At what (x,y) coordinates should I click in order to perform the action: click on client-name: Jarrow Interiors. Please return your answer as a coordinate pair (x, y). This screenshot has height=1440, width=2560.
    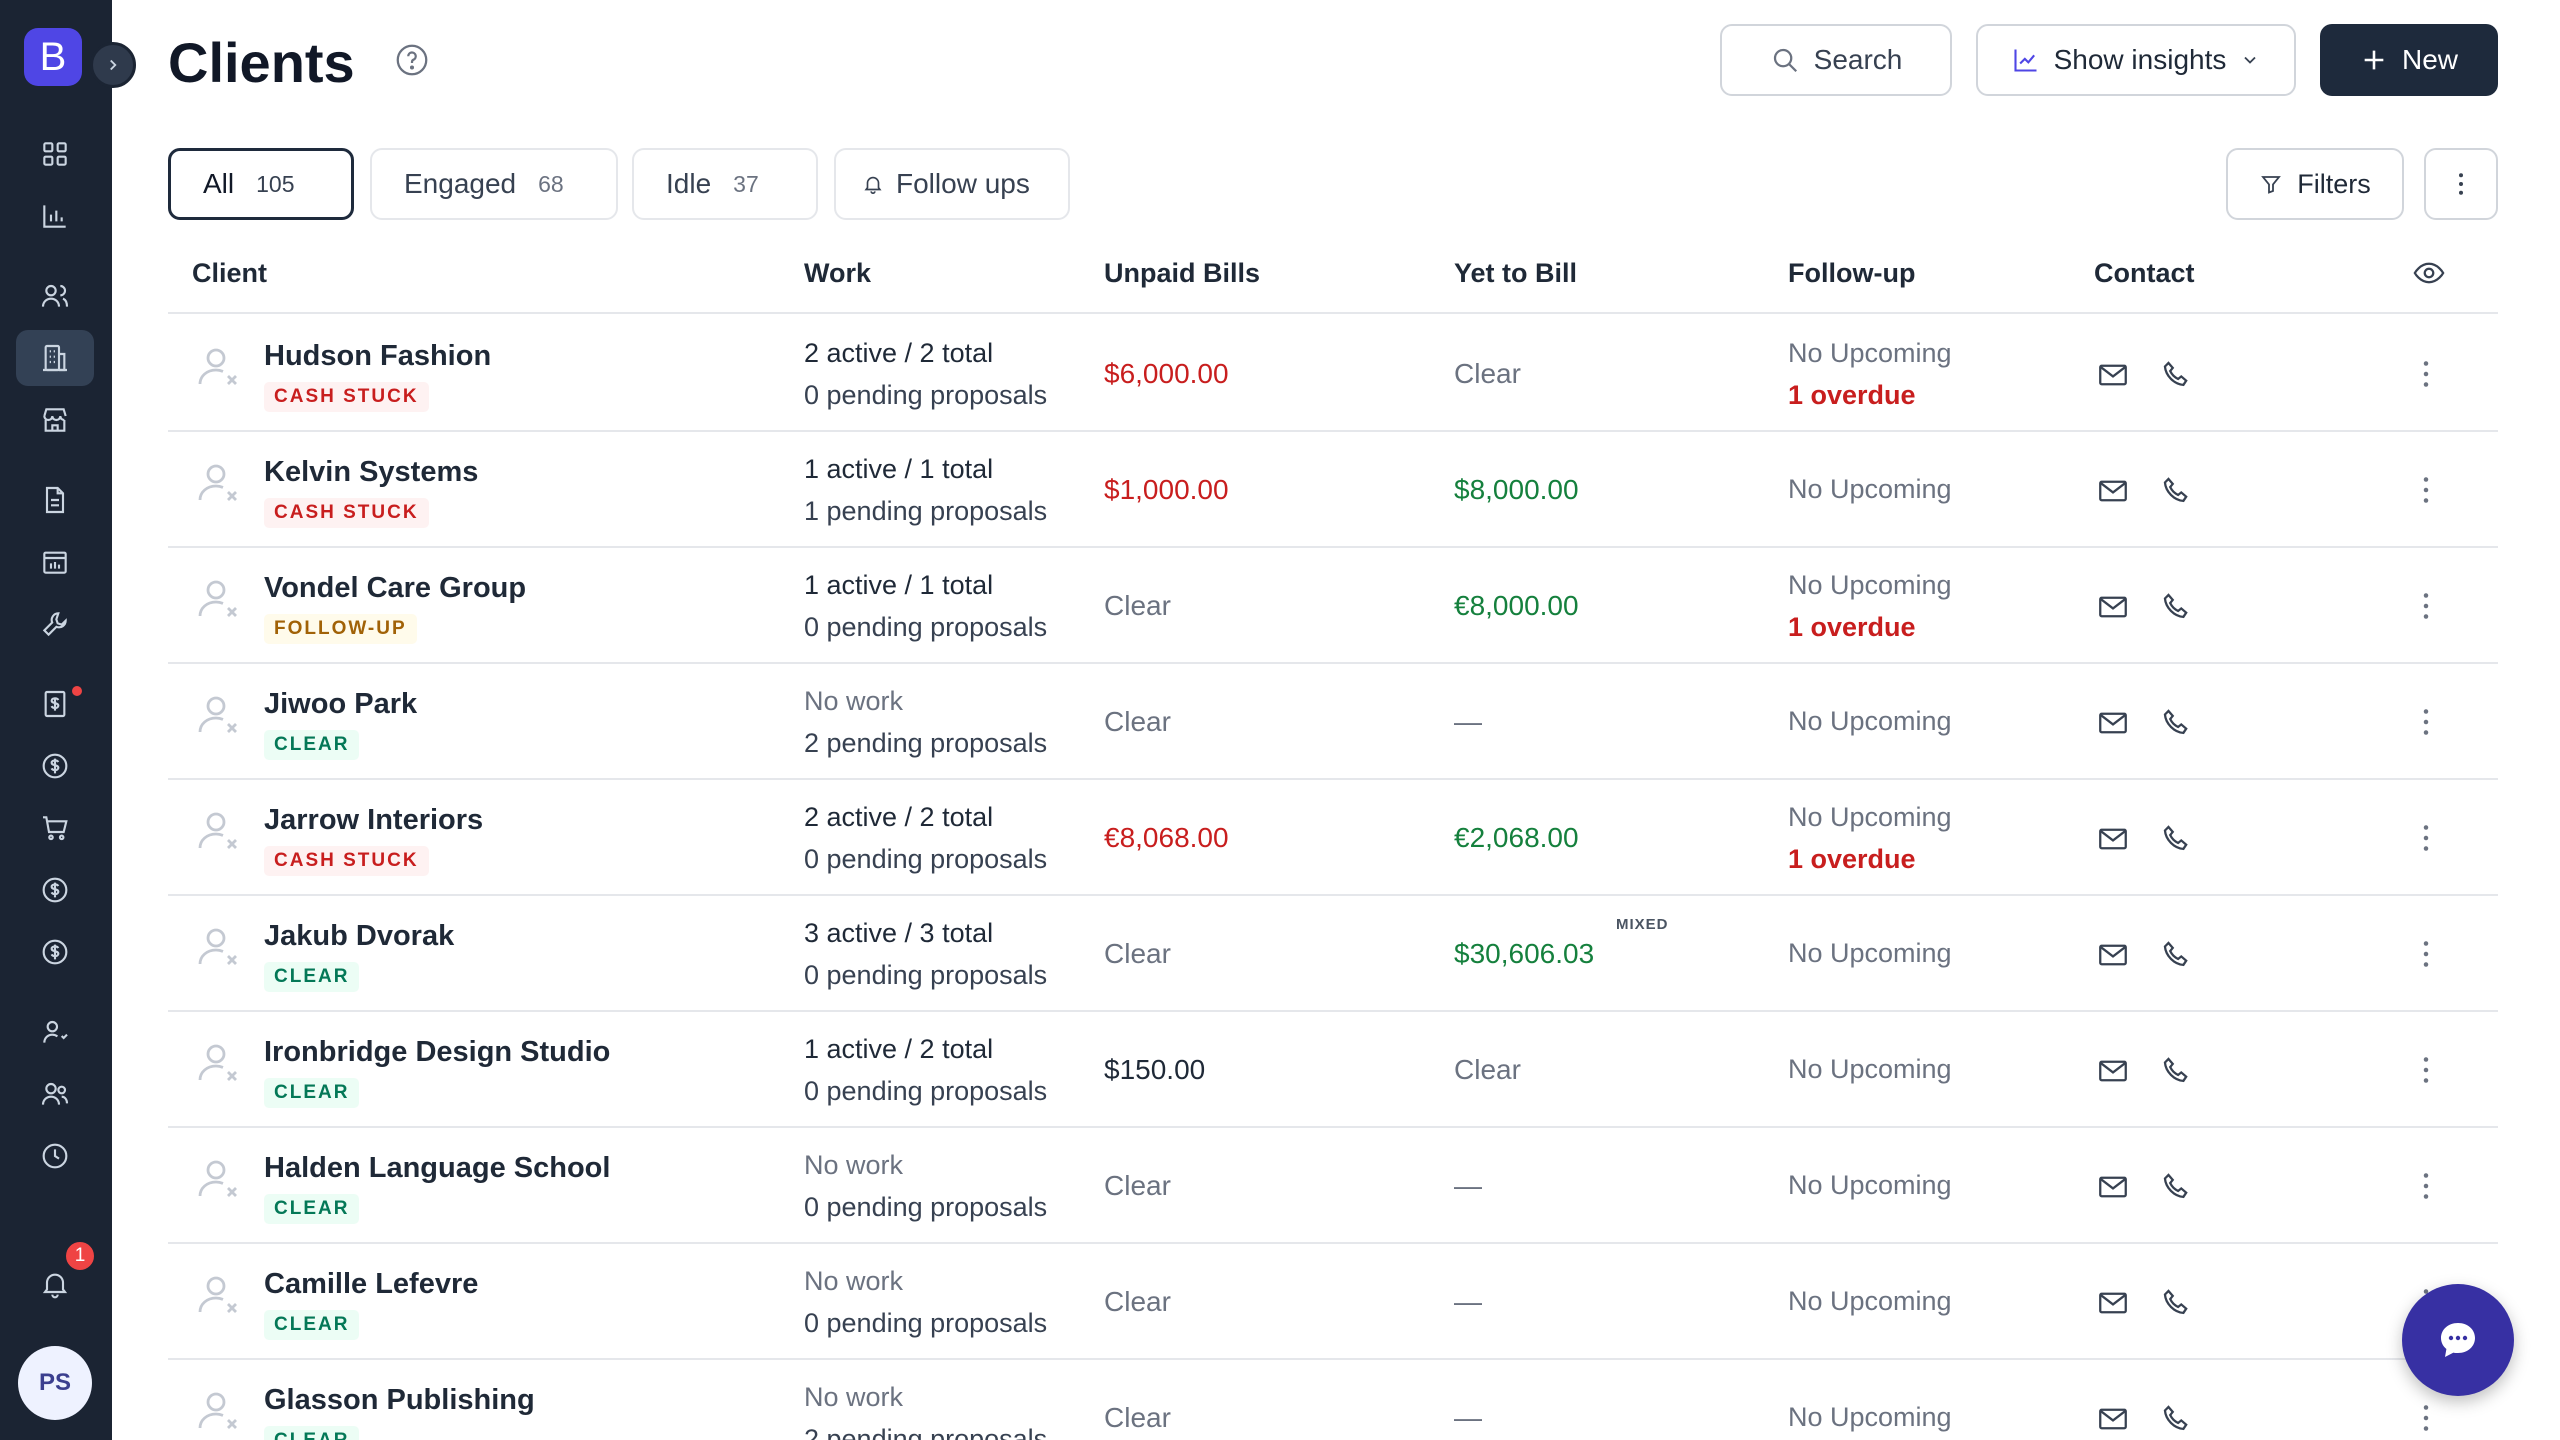
    Looking at the image, I should click on (374, 820).